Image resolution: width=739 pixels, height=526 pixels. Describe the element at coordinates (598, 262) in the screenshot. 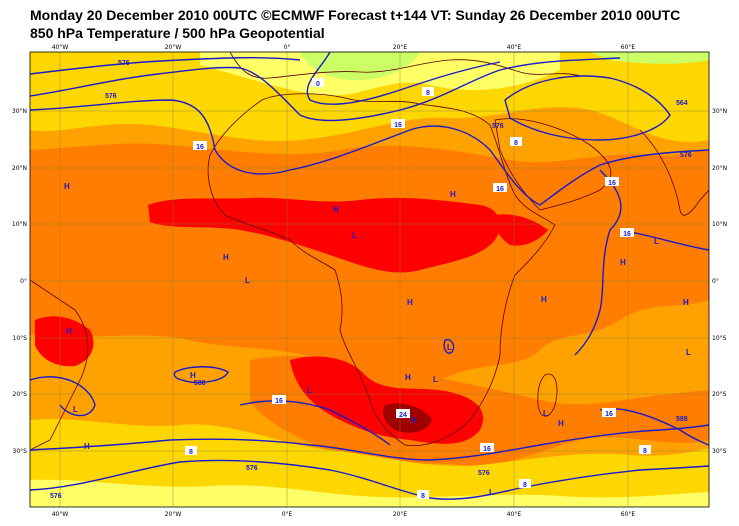

I see `contour-east` at that location.